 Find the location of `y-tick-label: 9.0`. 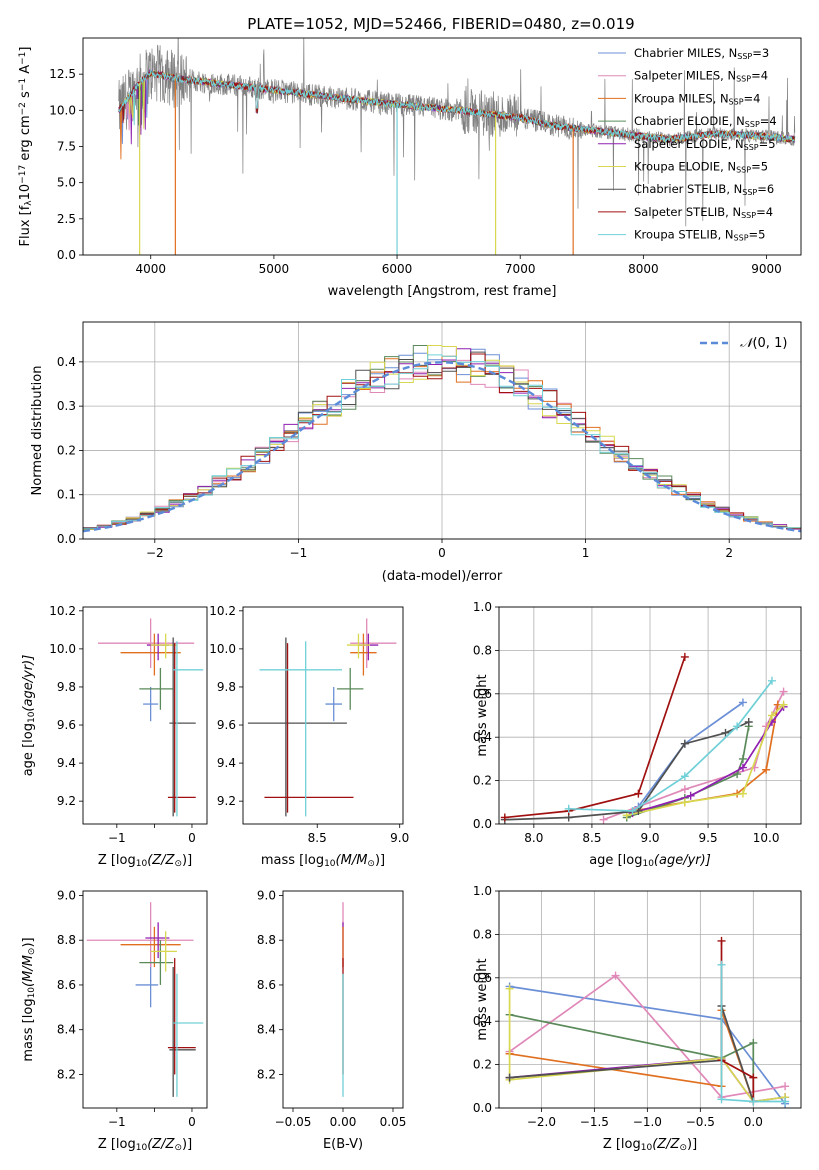

y-tick-label: 9.0 is located at coordinates (66, 895).